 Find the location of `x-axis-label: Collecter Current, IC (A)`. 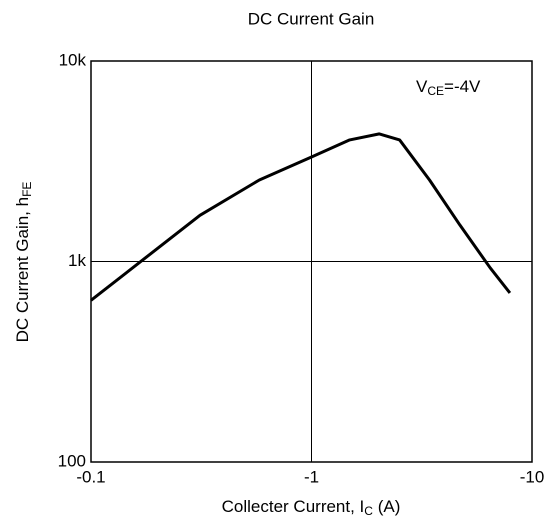

x-axis-label: Collecter Current, IC (A) is located at coordinates (311, 507).